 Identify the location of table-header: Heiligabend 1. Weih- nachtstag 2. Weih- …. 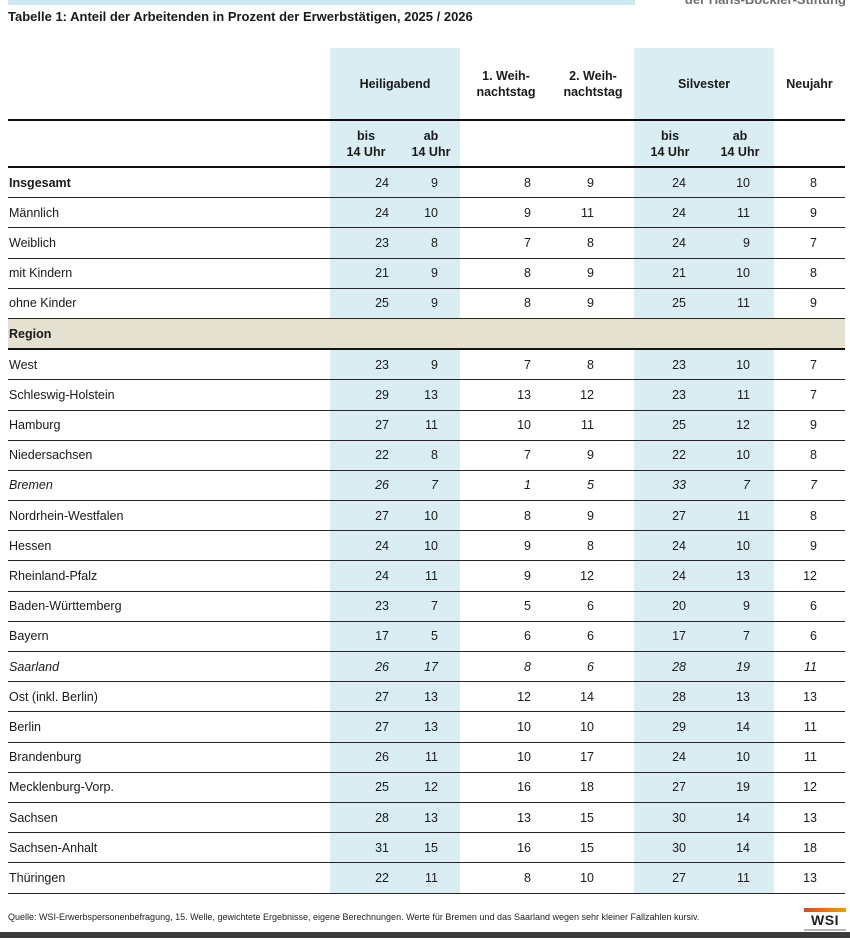
(426, 108).